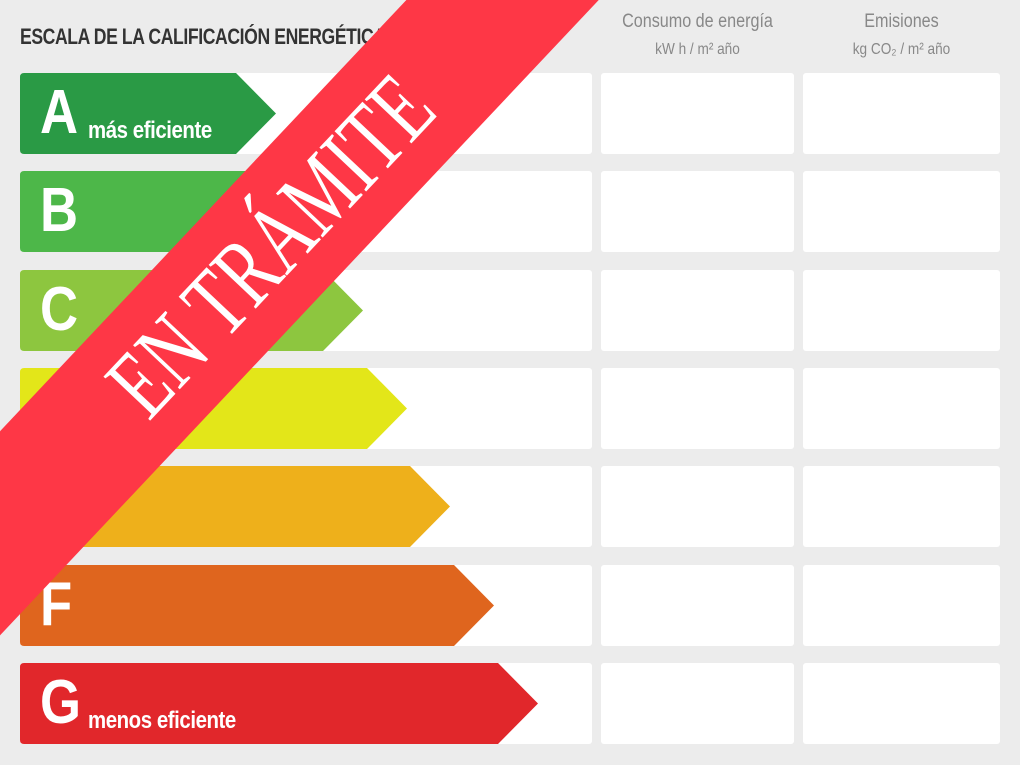 The image size is (1020, 765). I want to click on rating-letter: B, so click(59, 211).